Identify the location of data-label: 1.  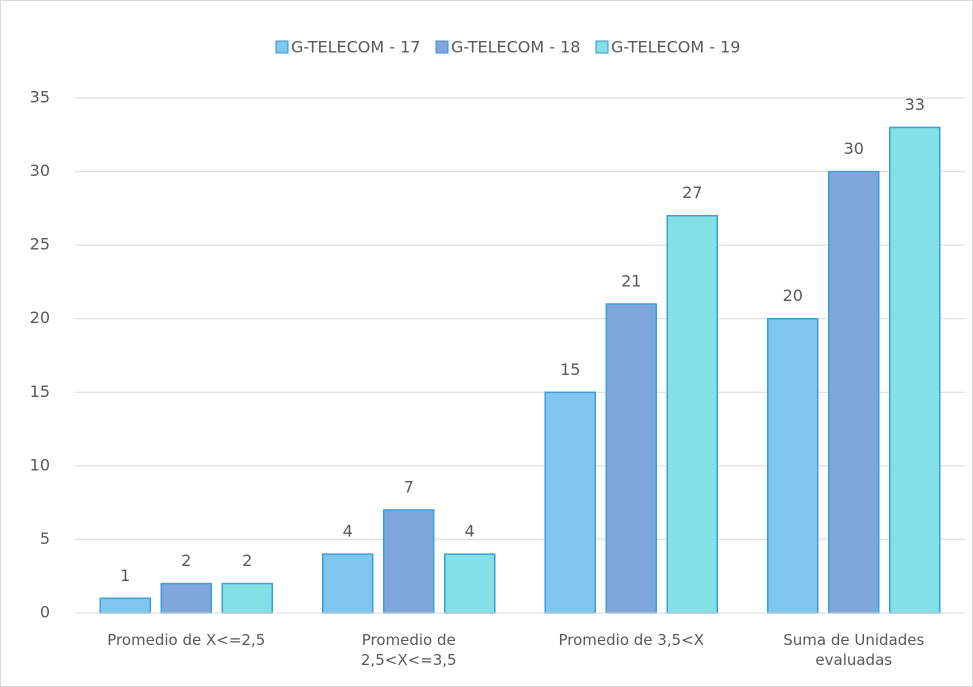
(125, 575).